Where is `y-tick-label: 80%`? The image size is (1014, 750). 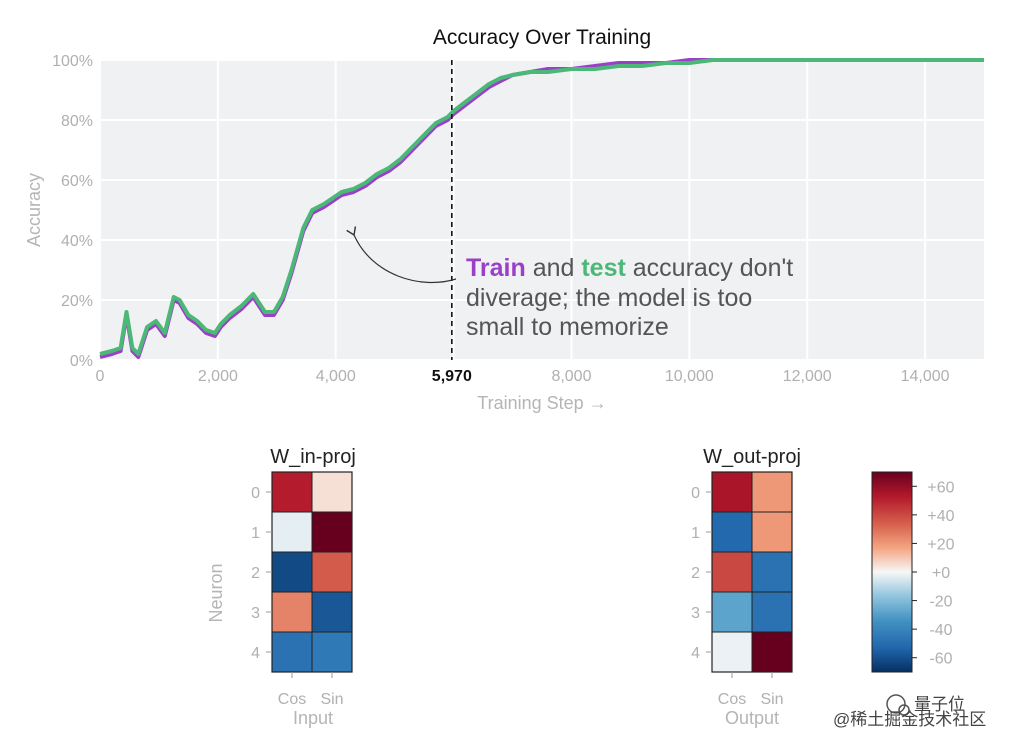 y-tick-label: 80% is located at coordinates (77, 121).